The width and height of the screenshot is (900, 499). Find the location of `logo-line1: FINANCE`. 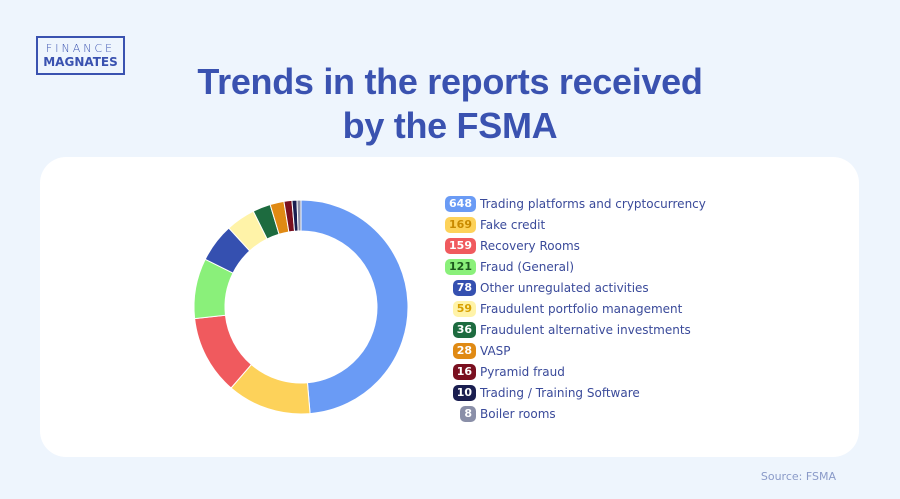

logo-line1: FINANCE is located at coordinates (80, 48).